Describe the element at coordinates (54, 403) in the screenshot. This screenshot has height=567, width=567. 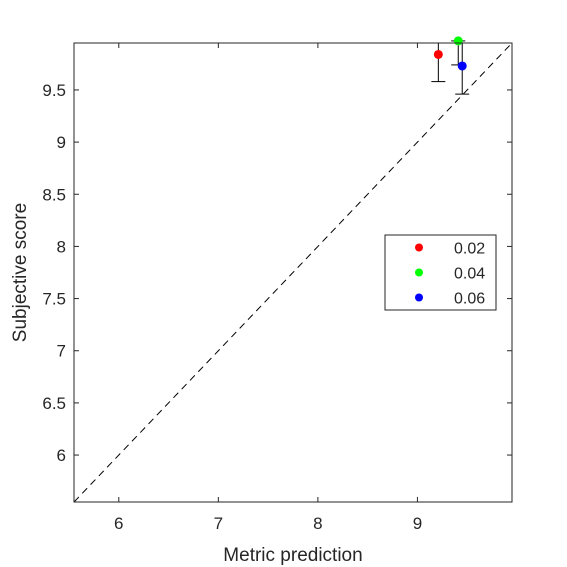
I see `y-tick-label: 6.5` at that location.